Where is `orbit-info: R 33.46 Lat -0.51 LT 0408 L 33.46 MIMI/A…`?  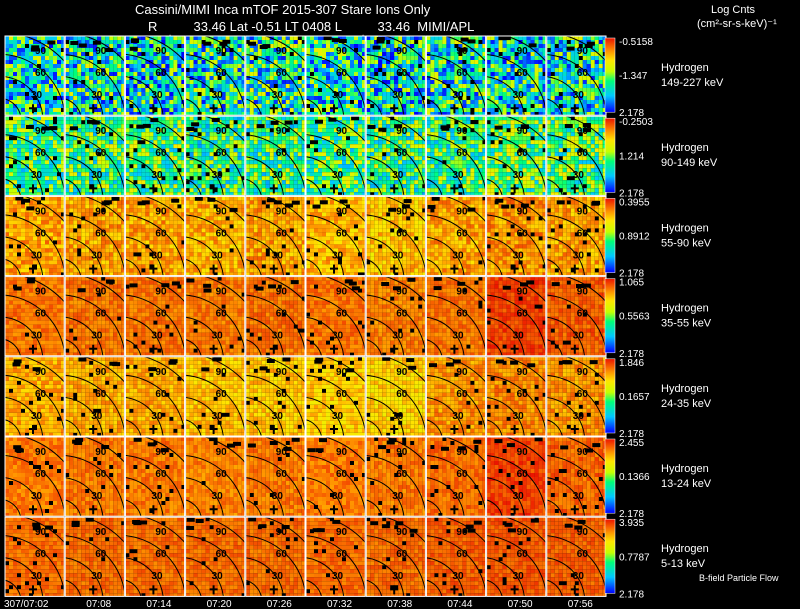 orbit-info: R 33.46 Lat -0.51 LT 0408 L 33.46 MIMI/A… is located at coordinates (311, 26).